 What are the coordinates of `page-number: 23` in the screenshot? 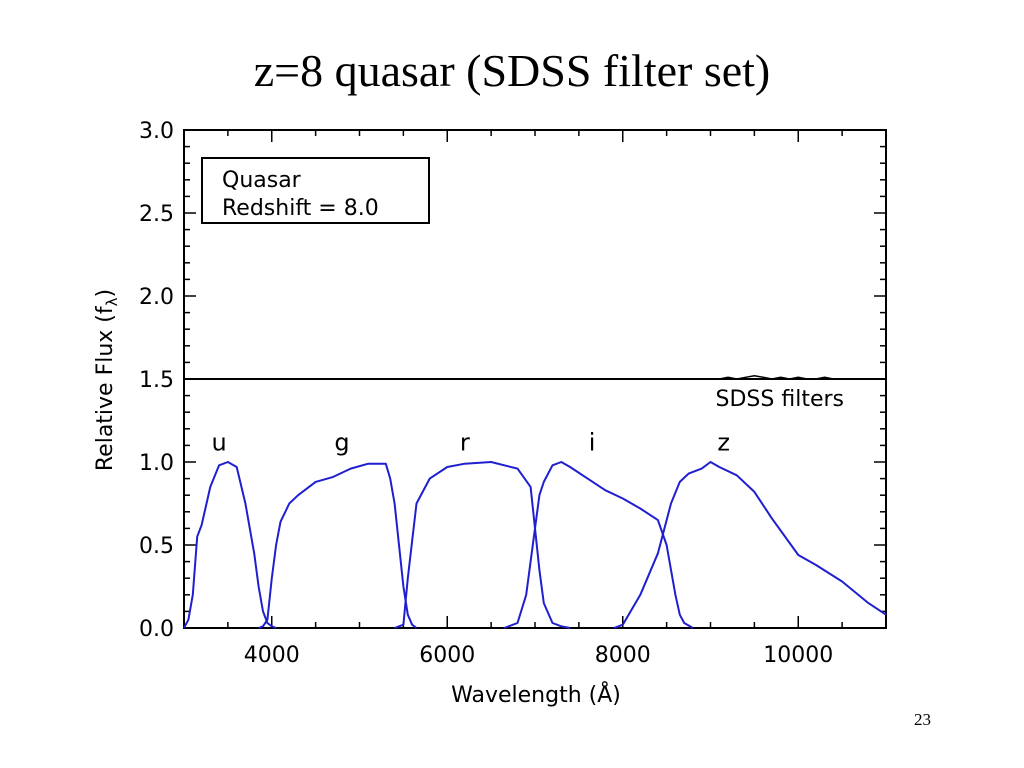 It's located at (922, 719).